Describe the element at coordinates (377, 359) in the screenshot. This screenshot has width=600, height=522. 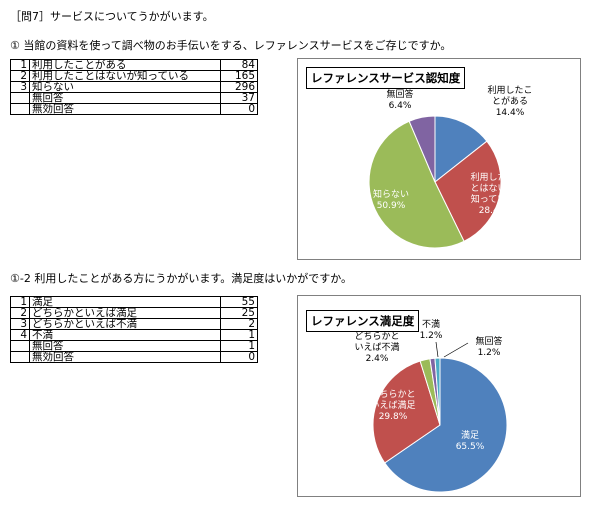
I see `slice-value-label: 2.4%` at that location.